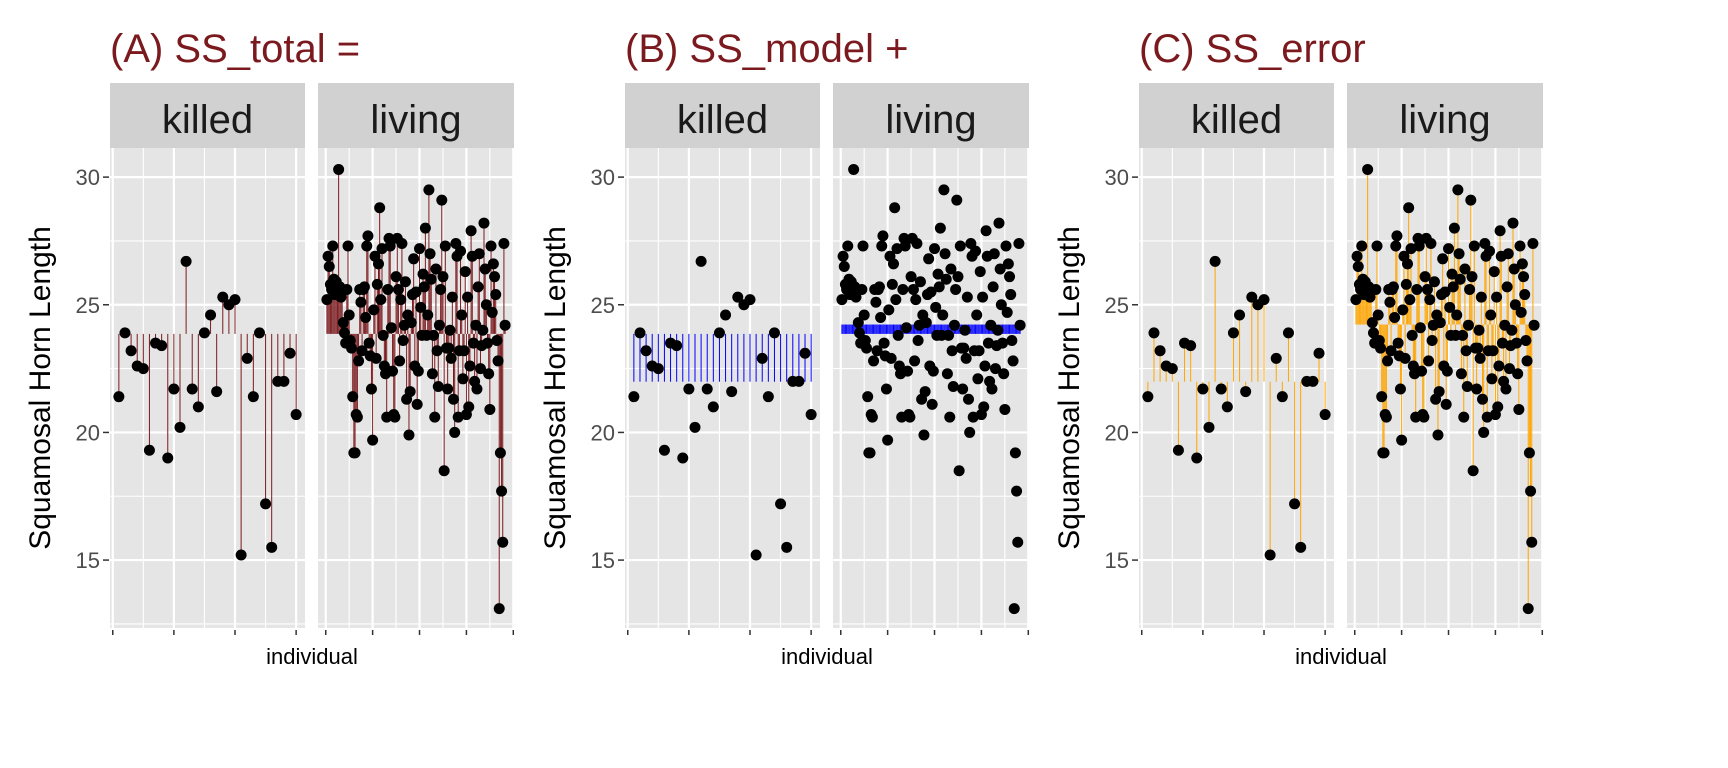  What do you see at coordinates (207, 115) in the screenshot?
I see `facet-strip` at bounding box center [207, 115].